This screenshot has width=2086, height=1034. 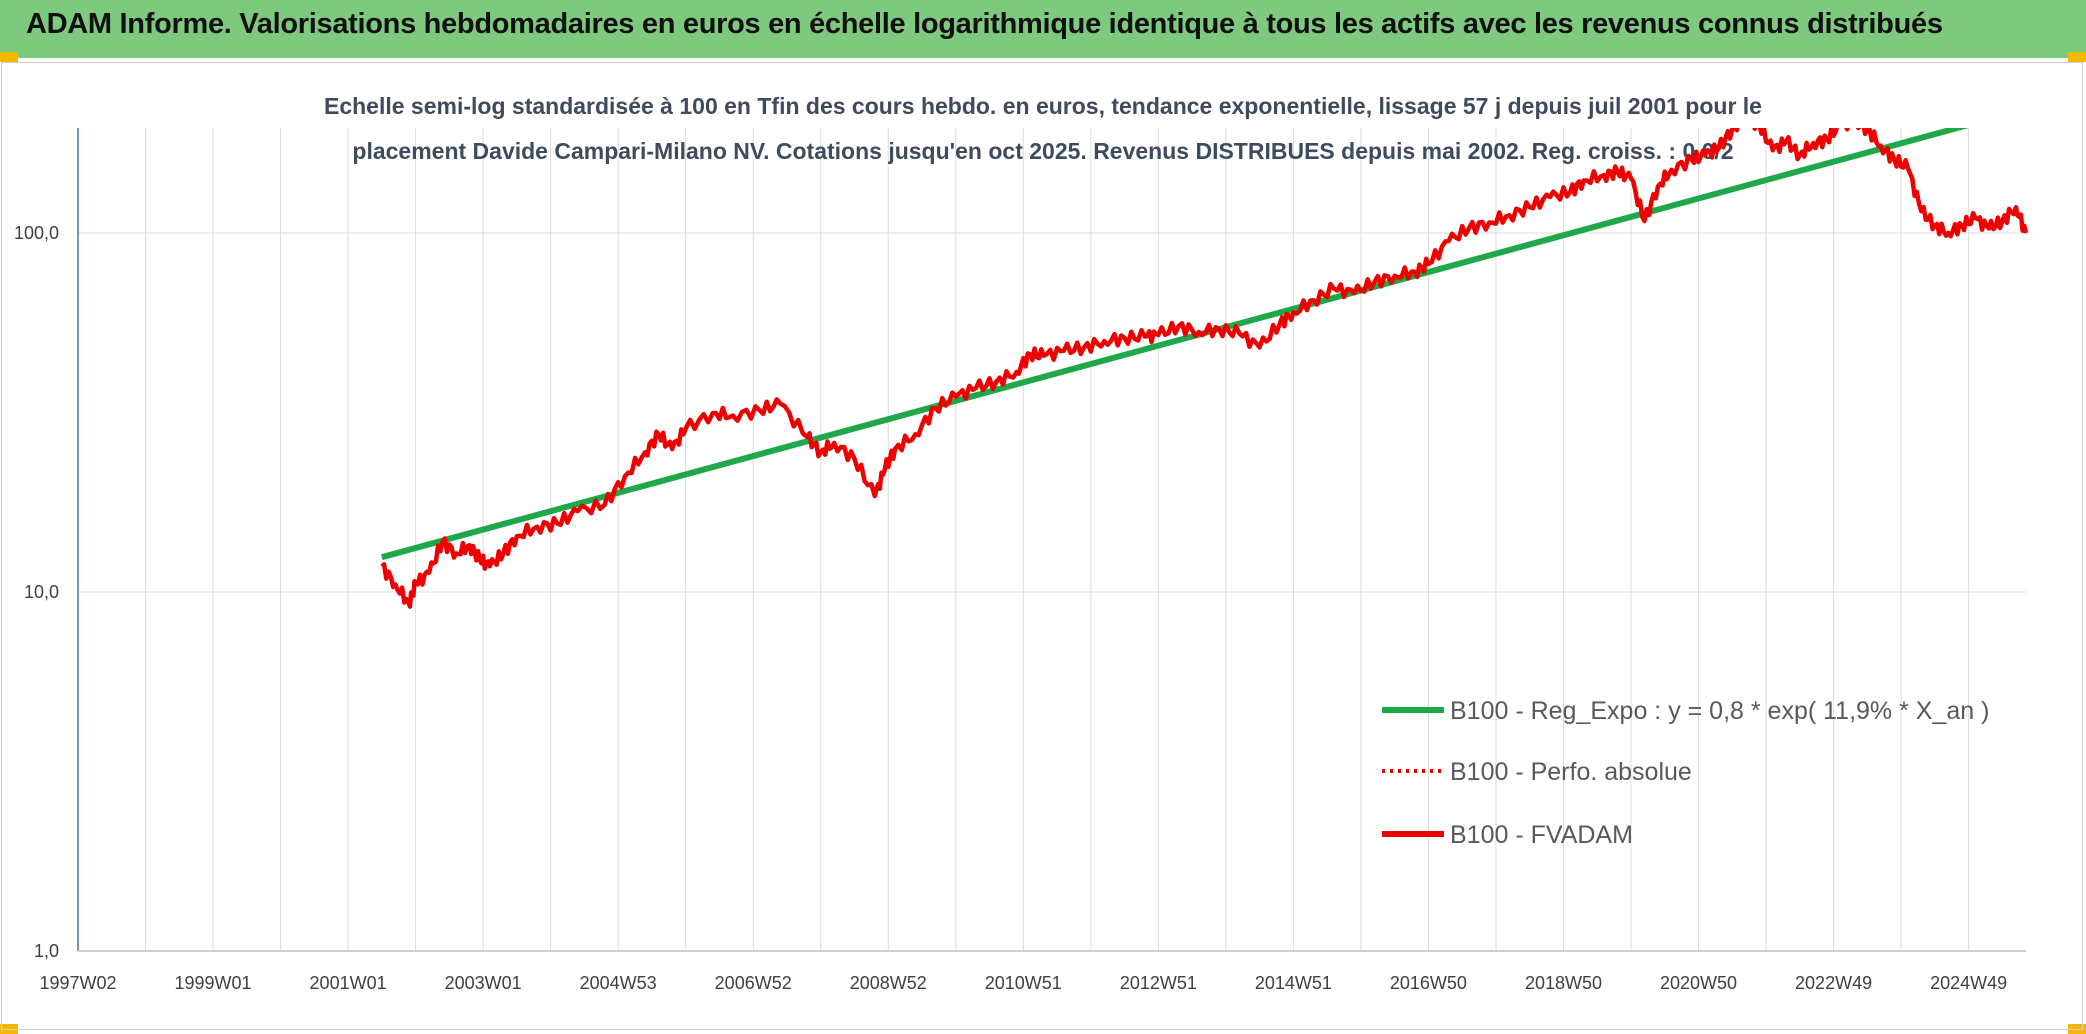 I want to click on x-tick-label: 2004W53, so click(x=618, y=983).